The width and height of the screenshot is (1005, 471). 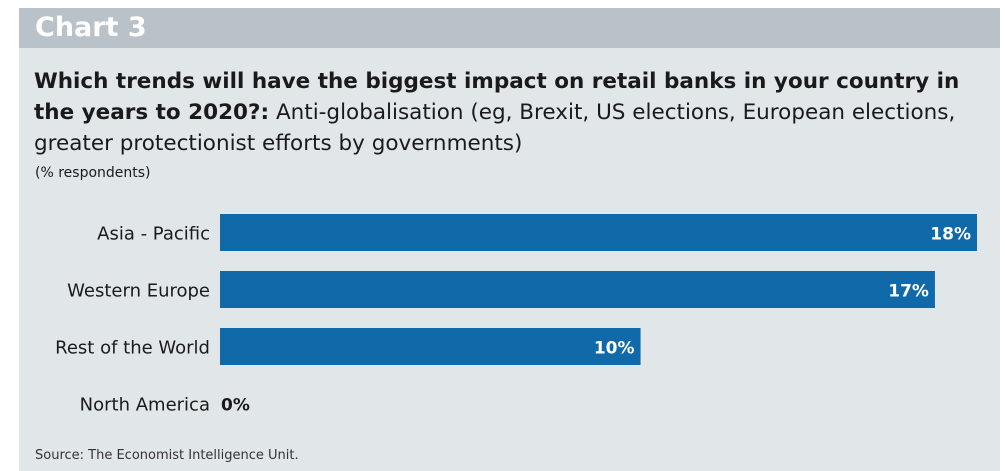 What do you see at coordinates (950, 235) in the screenshot?
I see `bar-value-label: 18%` at bounding box center [950, 235].